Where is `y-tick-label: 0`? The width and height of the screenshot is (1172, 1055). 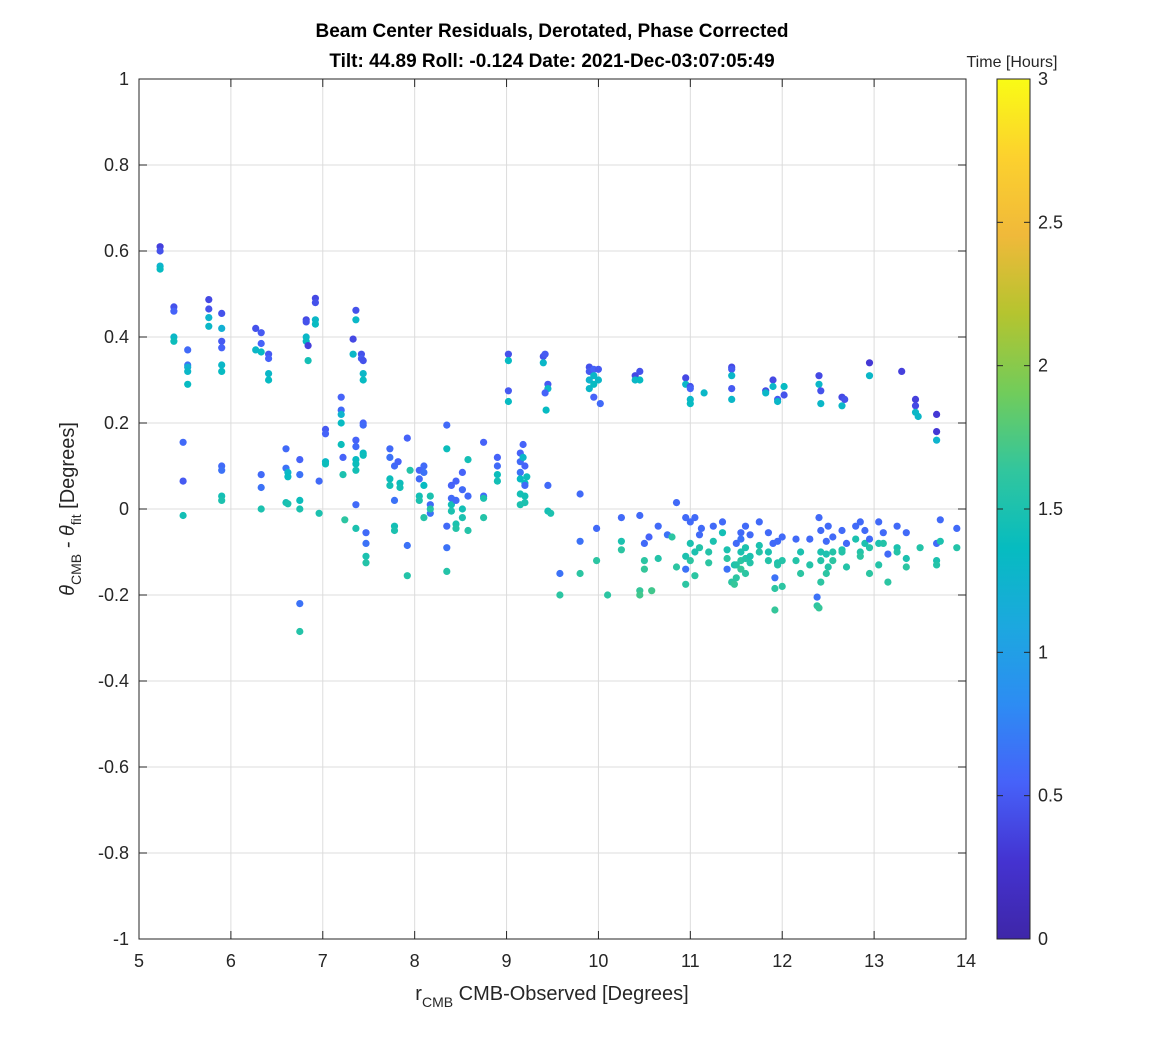 y-tick-label: 0 is located at coordinates (124, 509).